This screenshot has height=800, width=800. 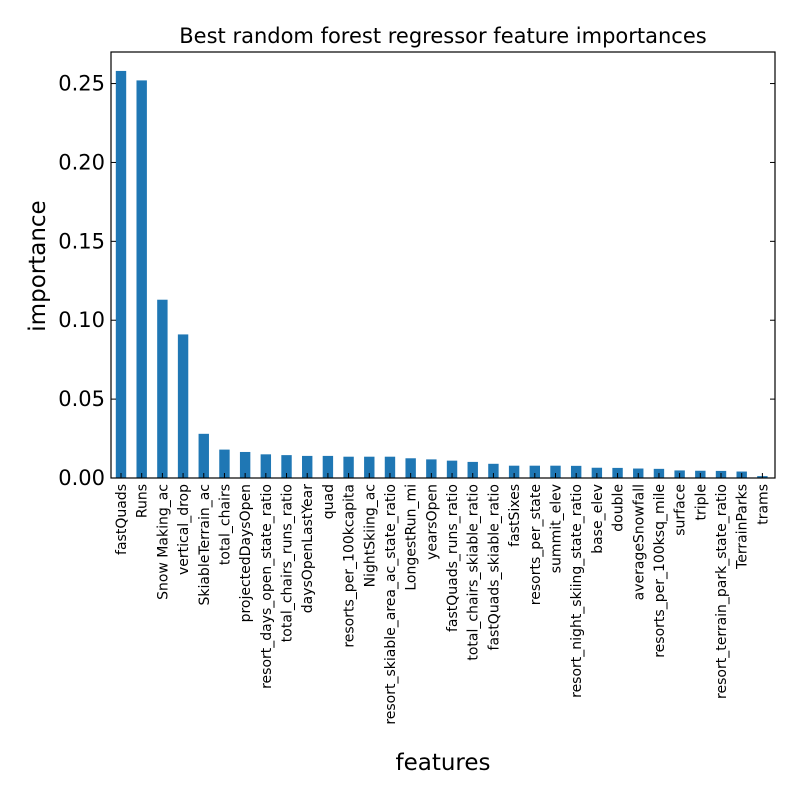 I want to click on bar-LongestRun_mi, so click(x=410, y=468).